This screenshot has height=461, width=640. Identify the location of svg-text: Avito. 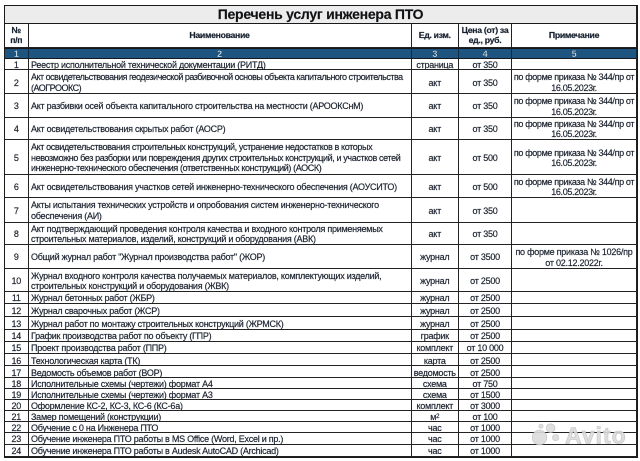
(596, 435).